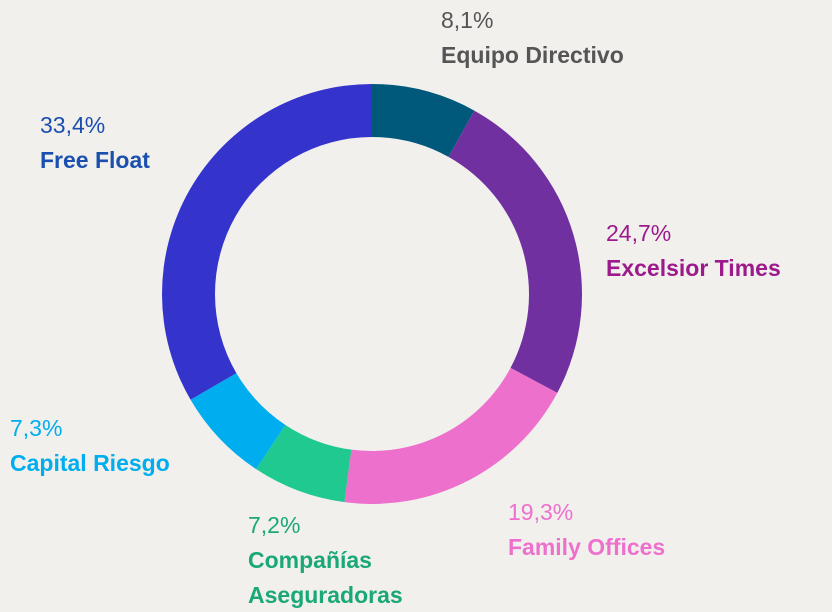  What do you see at coordinates (541, 512) in the screenshot?
I see `value-label: 19,3%` at bounding box center [541, 512].